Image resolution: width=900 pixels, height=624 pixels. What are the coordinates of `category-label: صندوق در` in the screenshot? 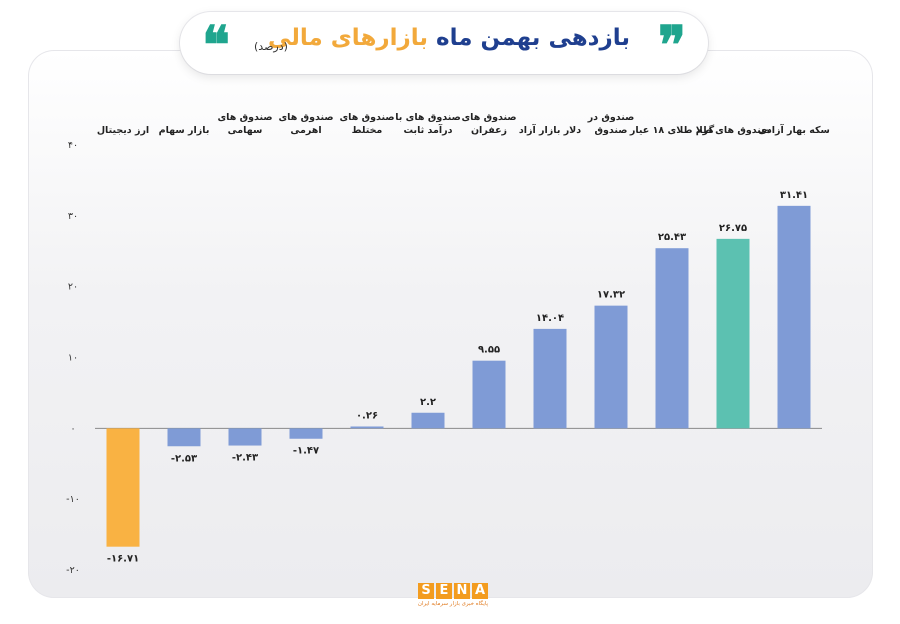 It's located at (611, 117).